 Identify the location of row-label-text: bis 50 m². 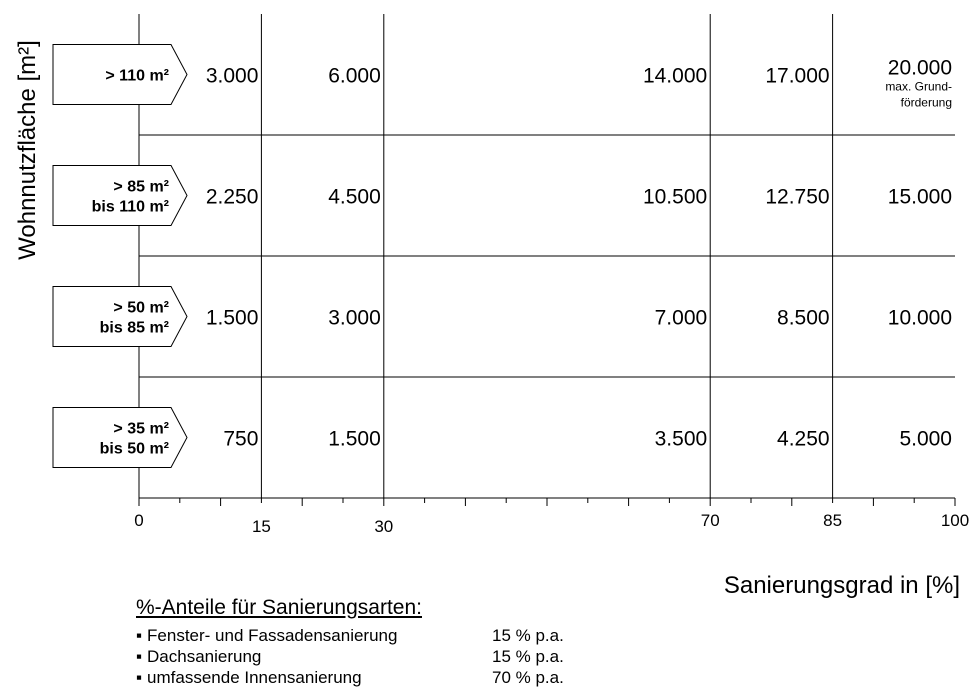
(134, 449).